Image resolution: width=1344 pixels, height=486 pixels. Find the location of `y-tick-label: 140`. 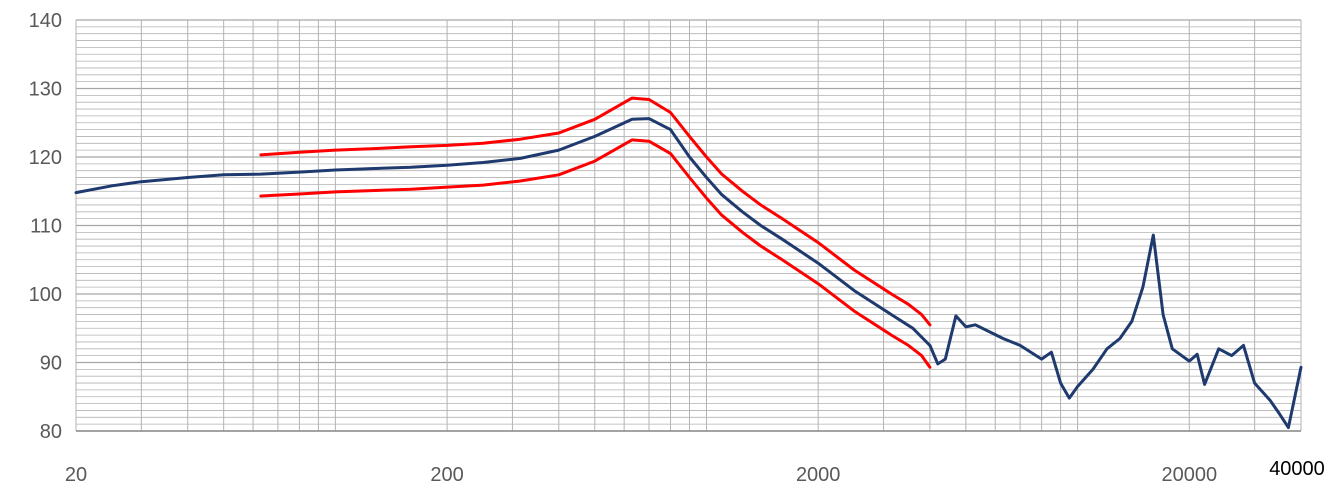

y-tick-label: 140 is located at coordinates (45, 21).